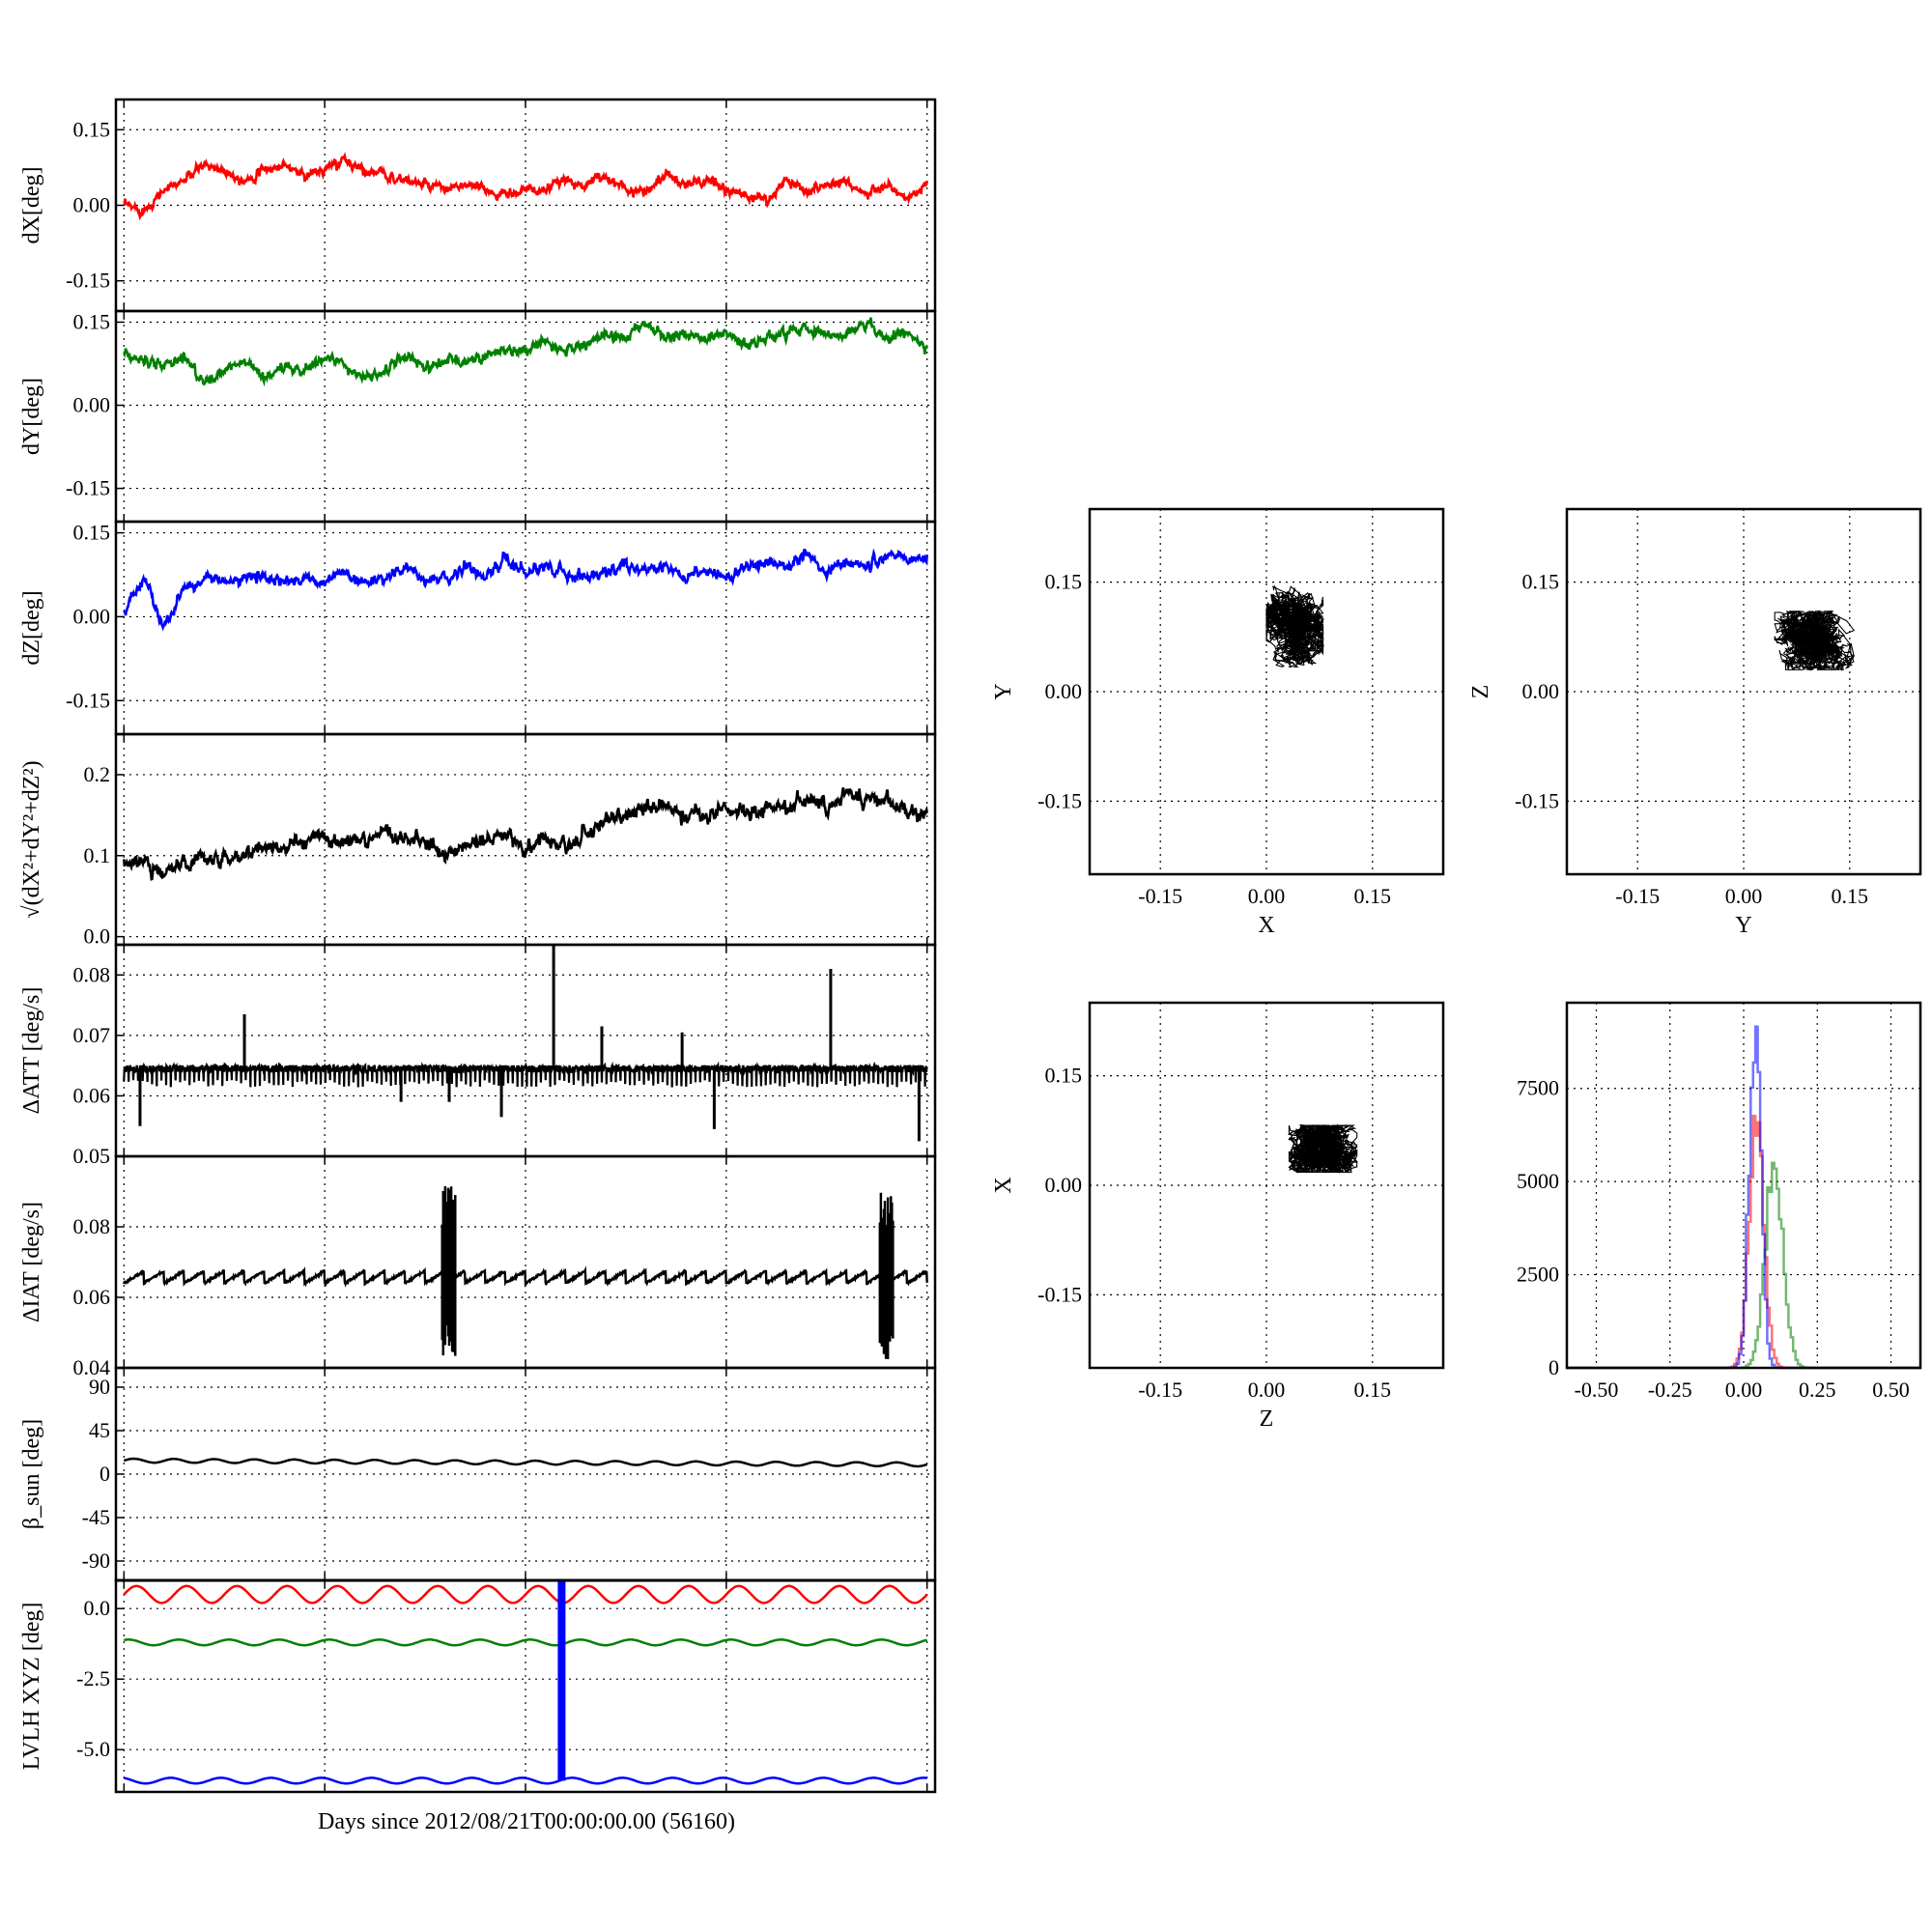 The image size is (1932, 1932). Describe the element at coordinates (31, 1262) in the screenshot. I see `y-axis-label: ΔIAT [deg/s]` at that location.